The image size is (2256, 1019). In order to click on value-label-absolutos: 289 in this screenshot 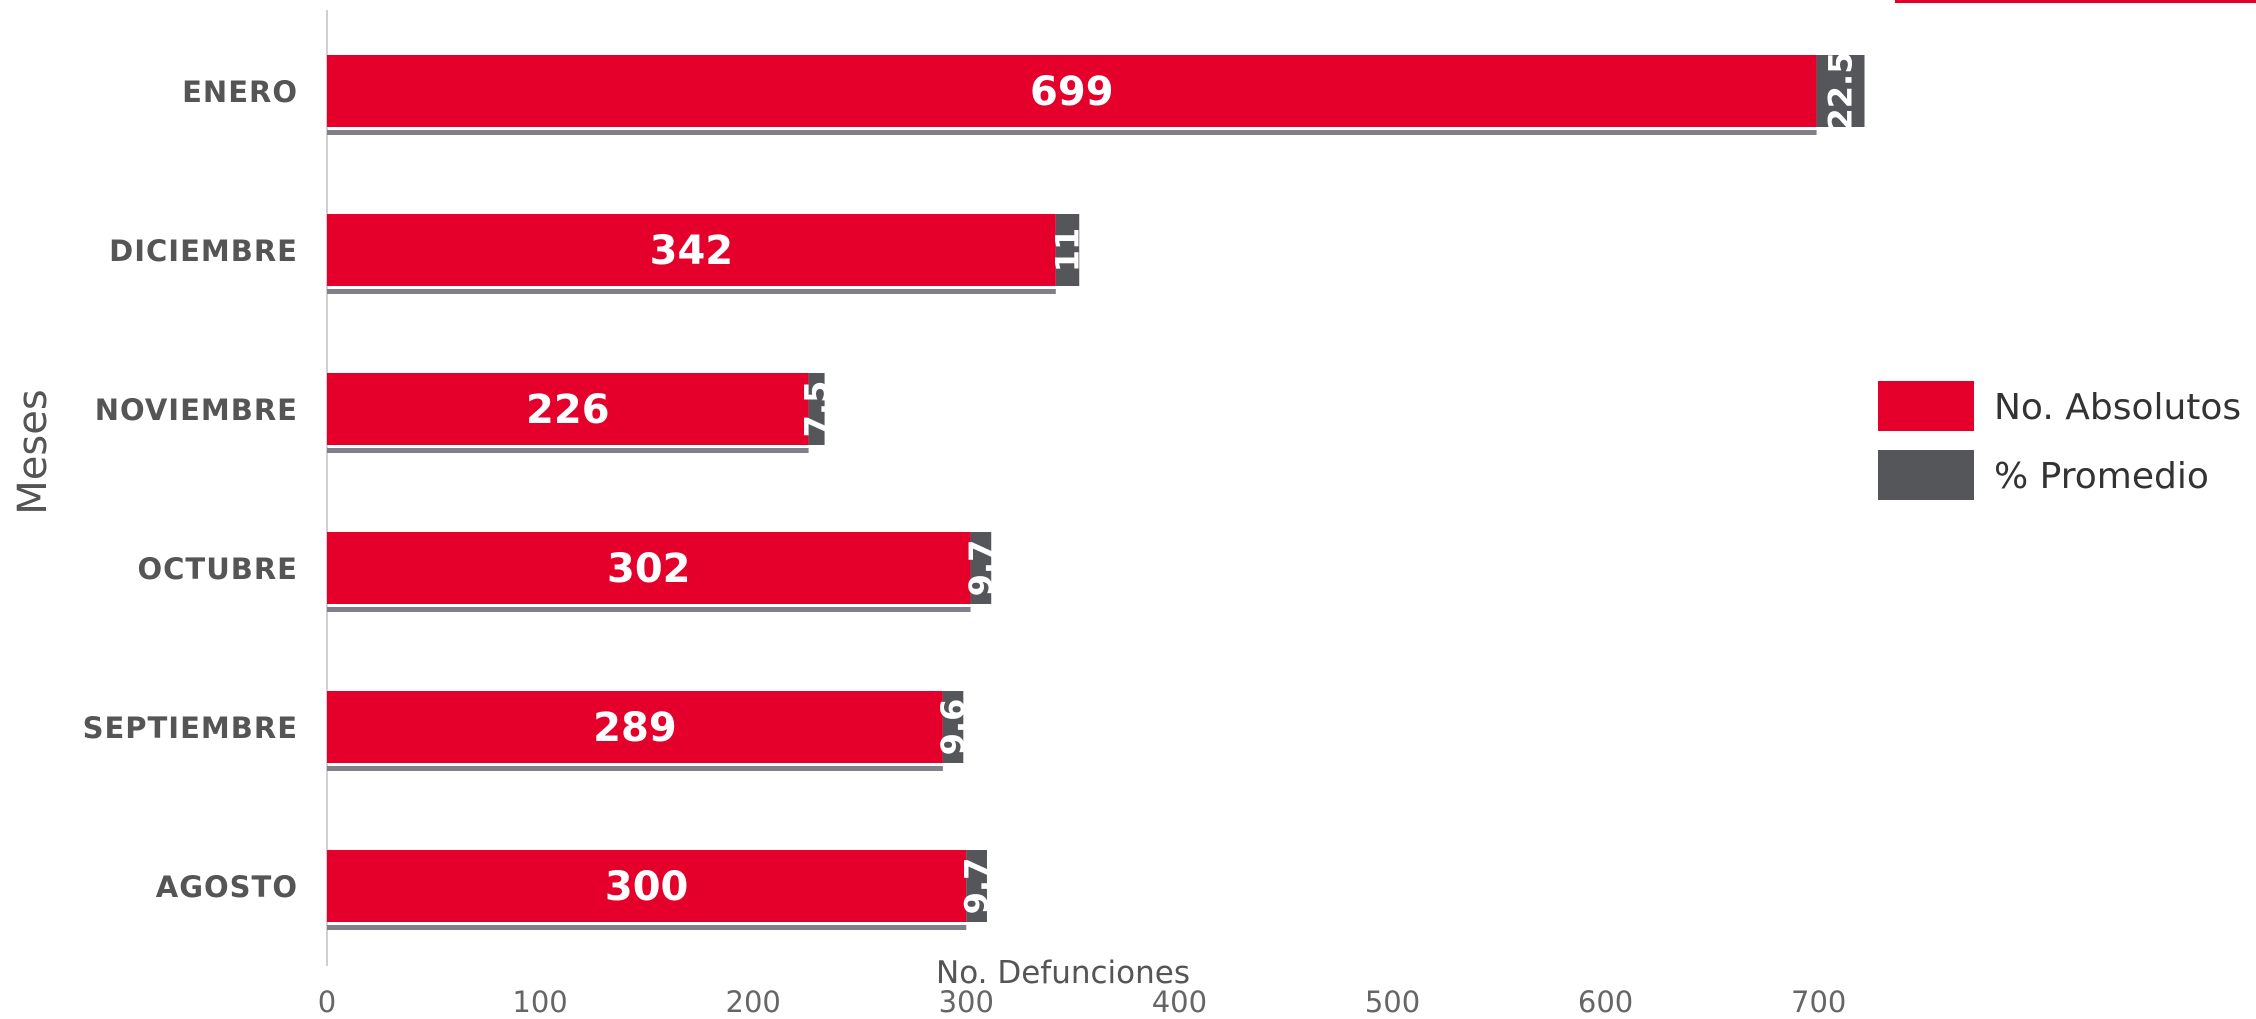, I will do `click(635, 728)`.